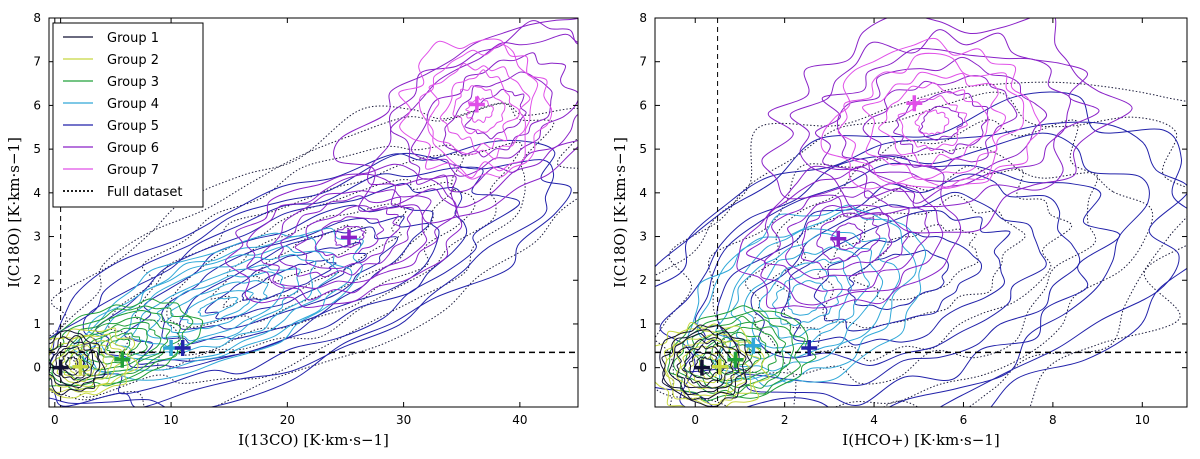 The image size is (1200, 459). What do you see at coordinates (37, 18) in the screenshot?
I see `y-tick-label: 8` at bounding box center [37, 18].